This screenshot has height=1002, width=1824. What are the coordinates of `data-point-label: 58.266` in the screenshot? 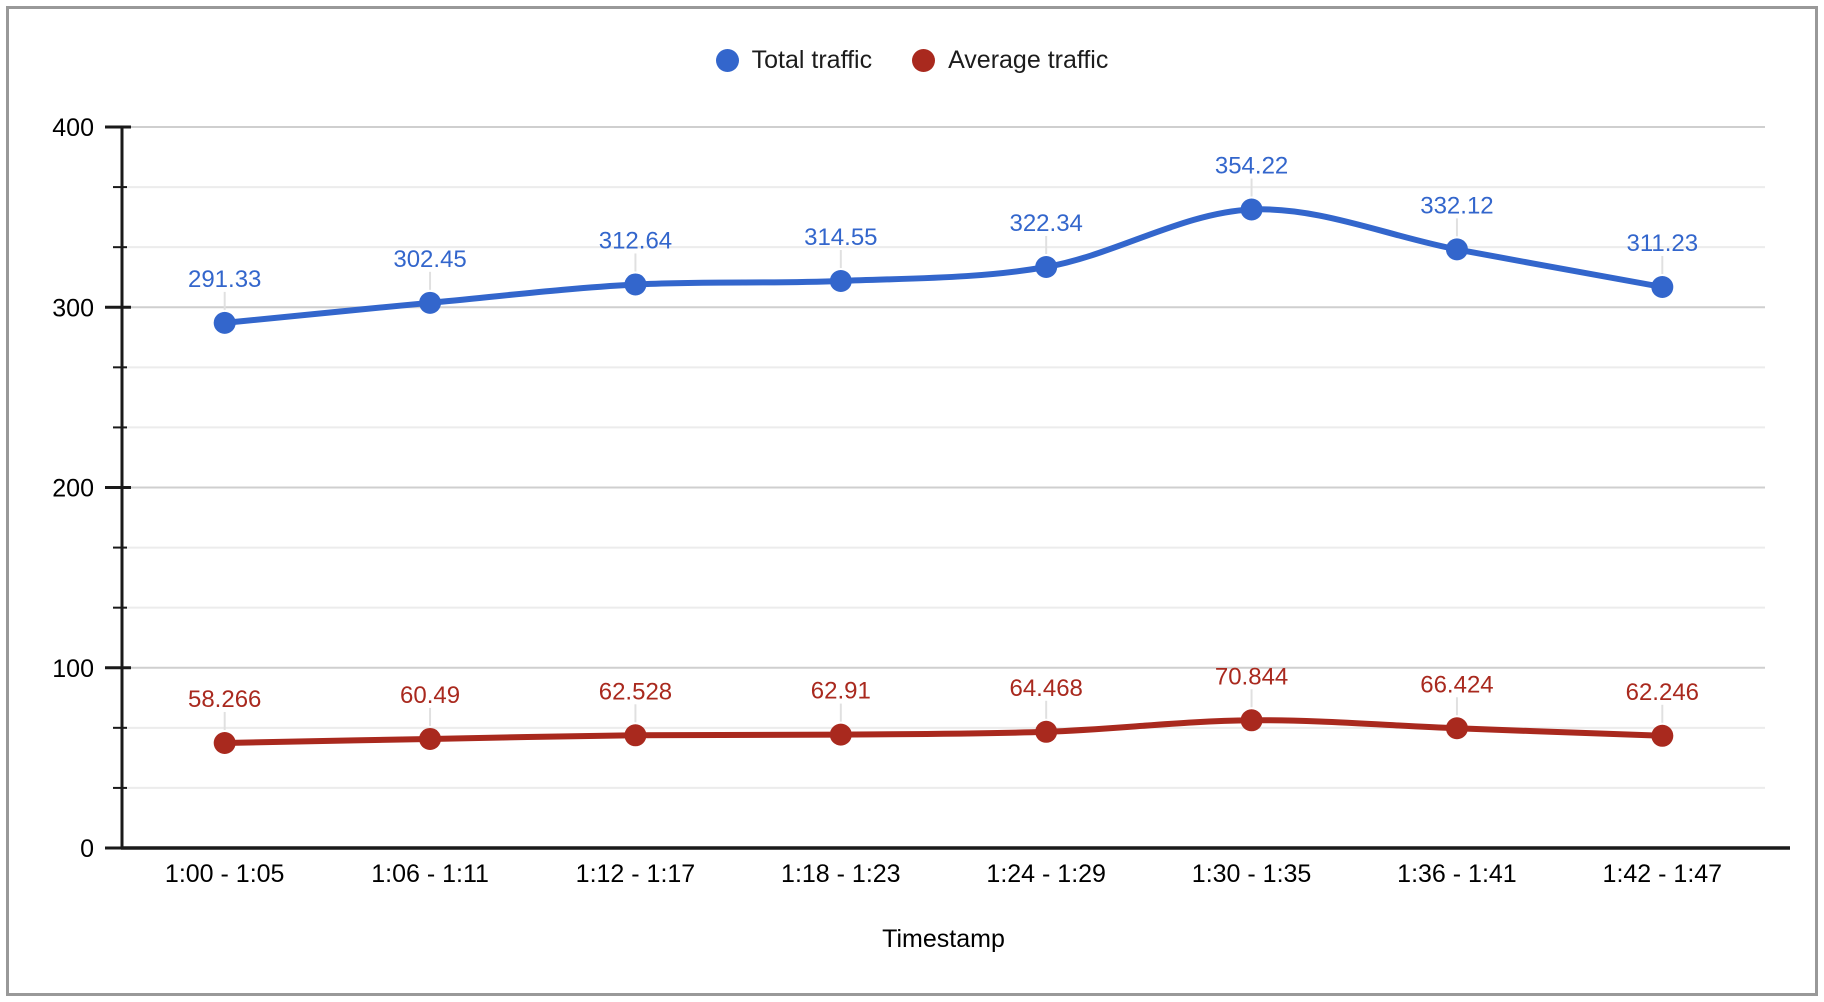 It's located at (224, 699).